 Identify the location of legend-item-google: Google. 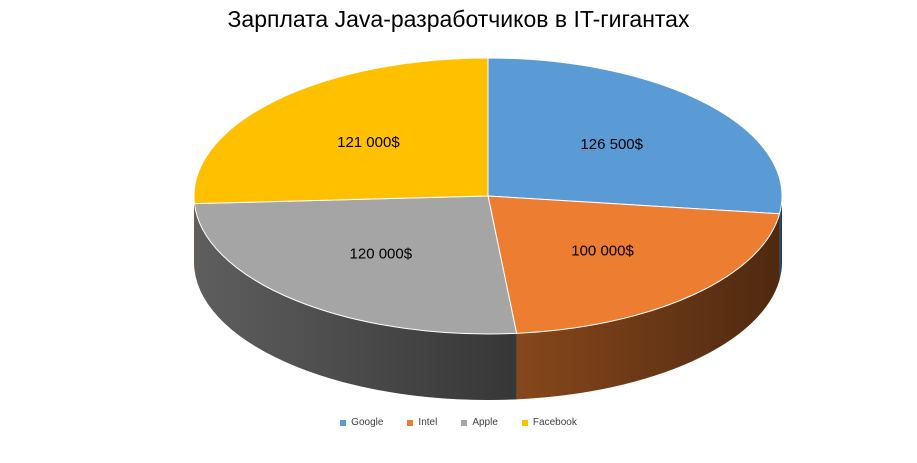
(361, 422).